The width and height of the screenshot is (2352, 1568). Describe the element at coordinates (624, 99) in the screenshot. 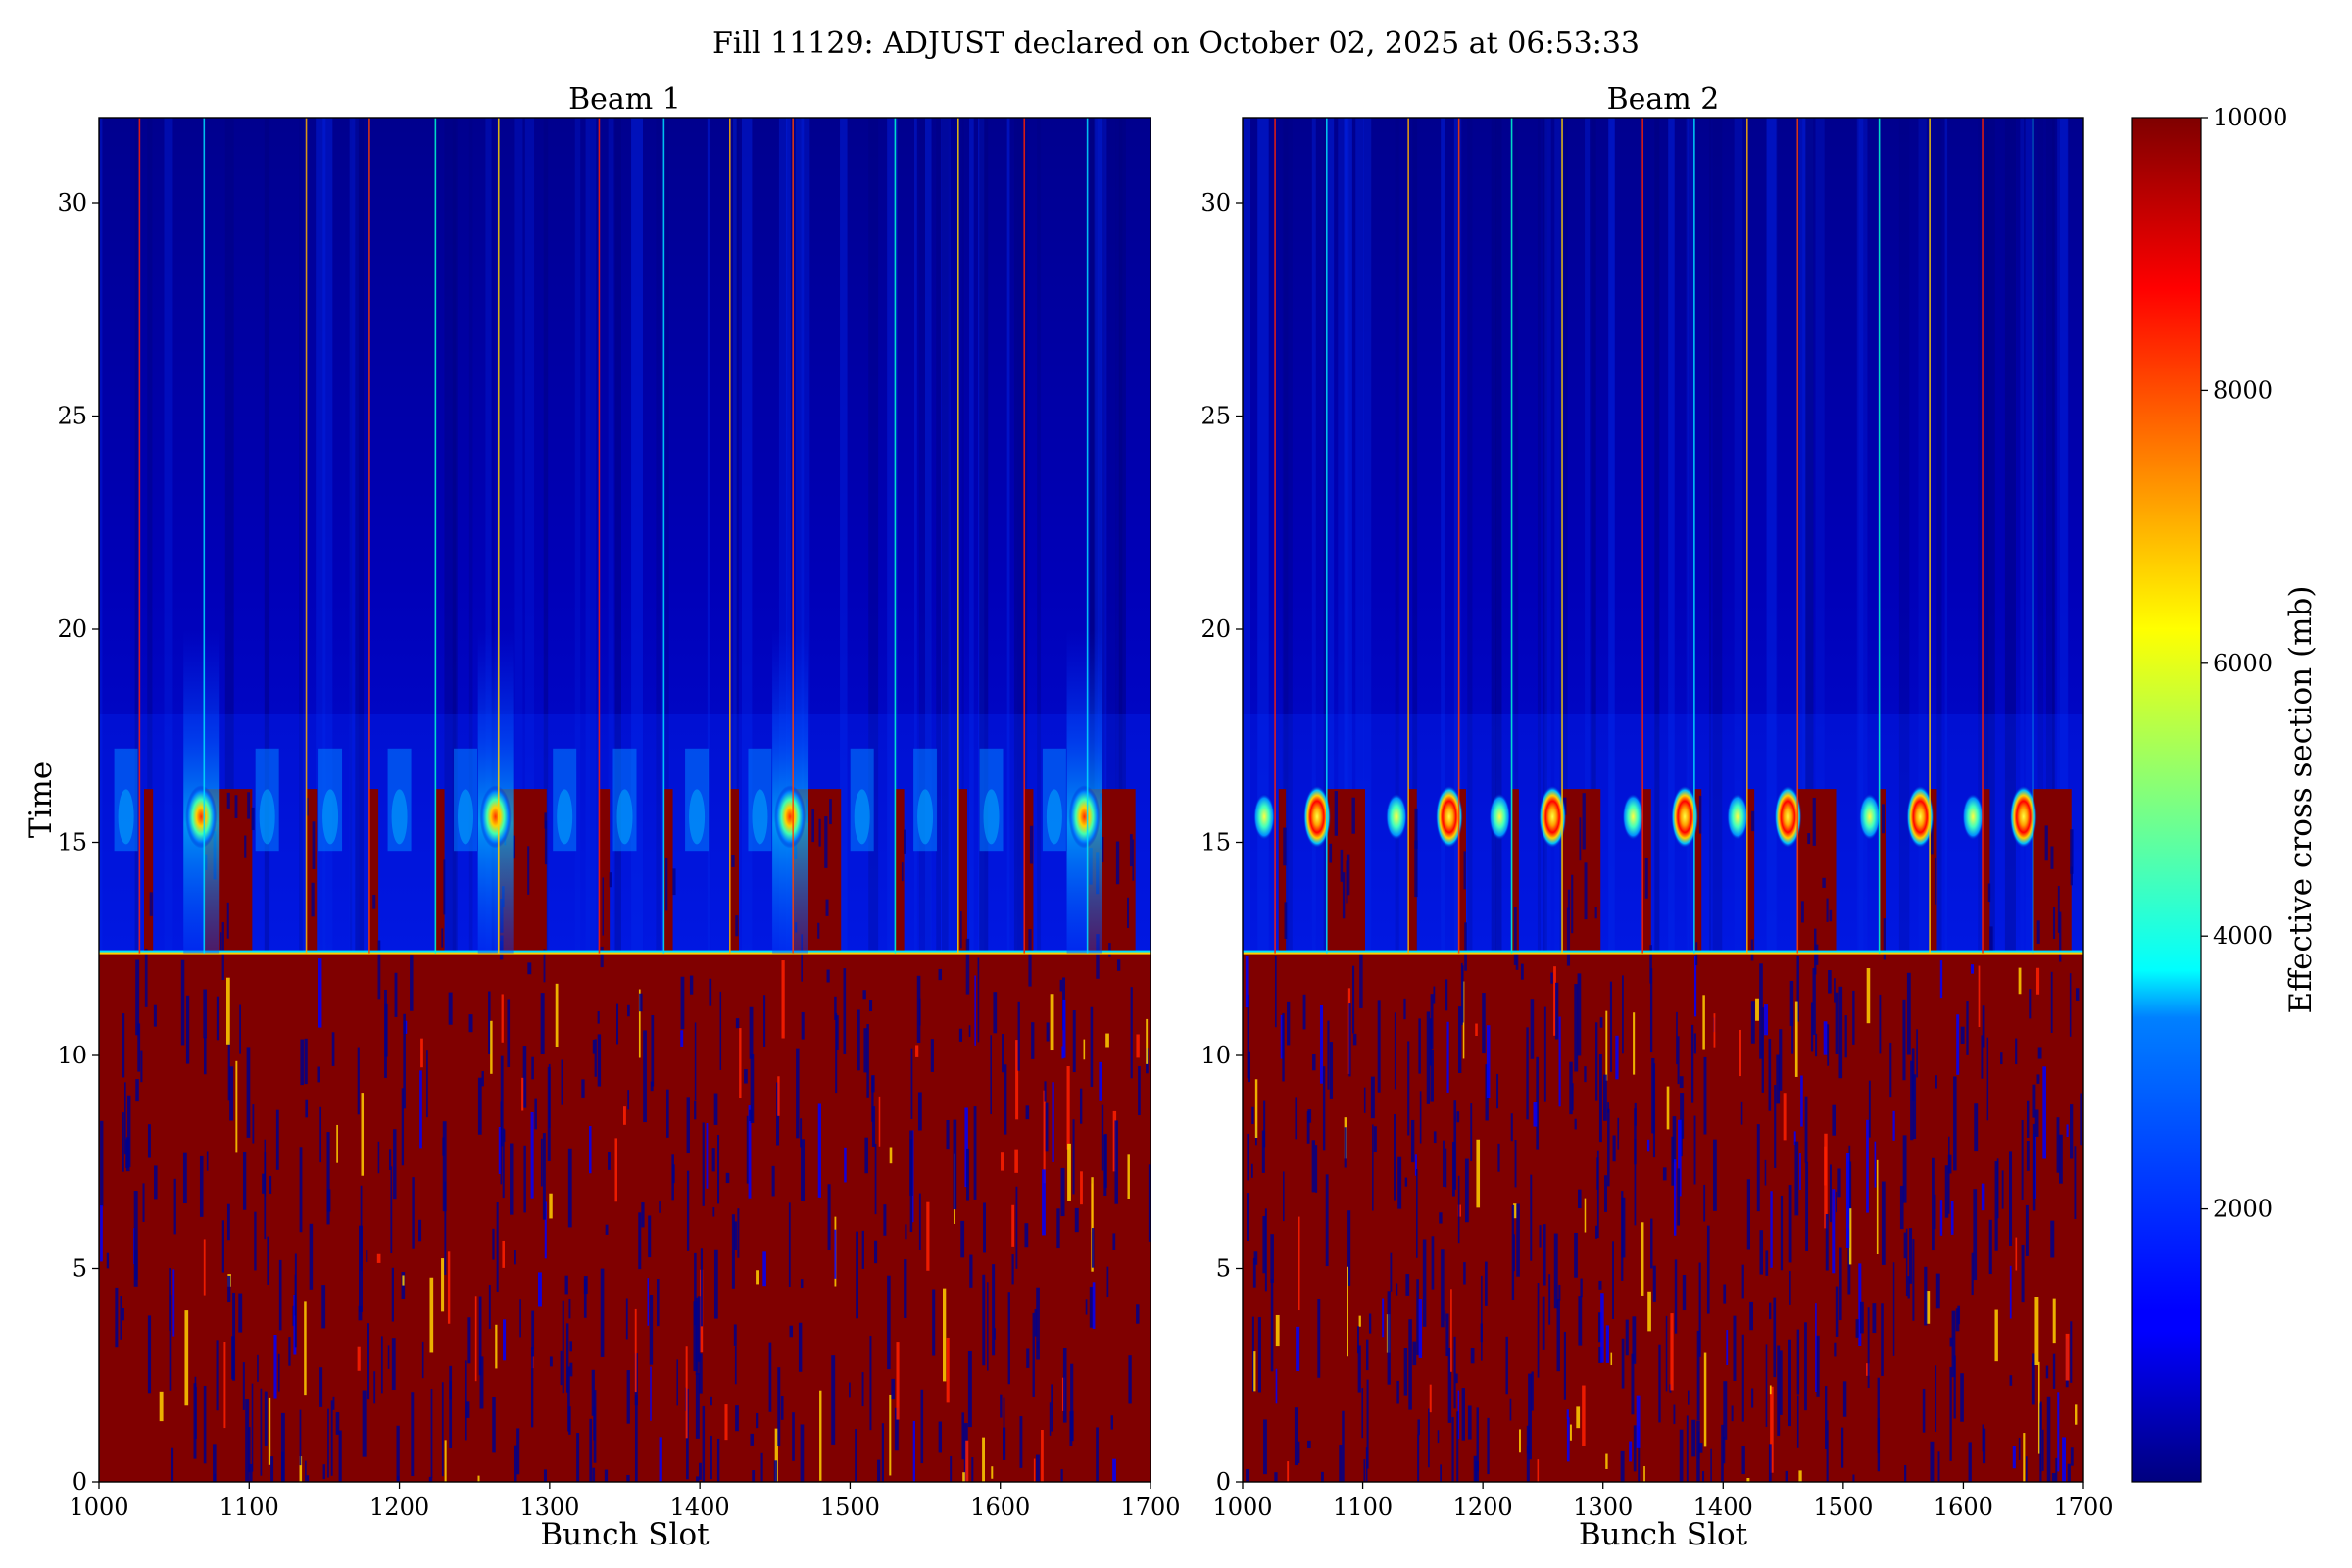

I see `panel-title: Beam 1` at that location.